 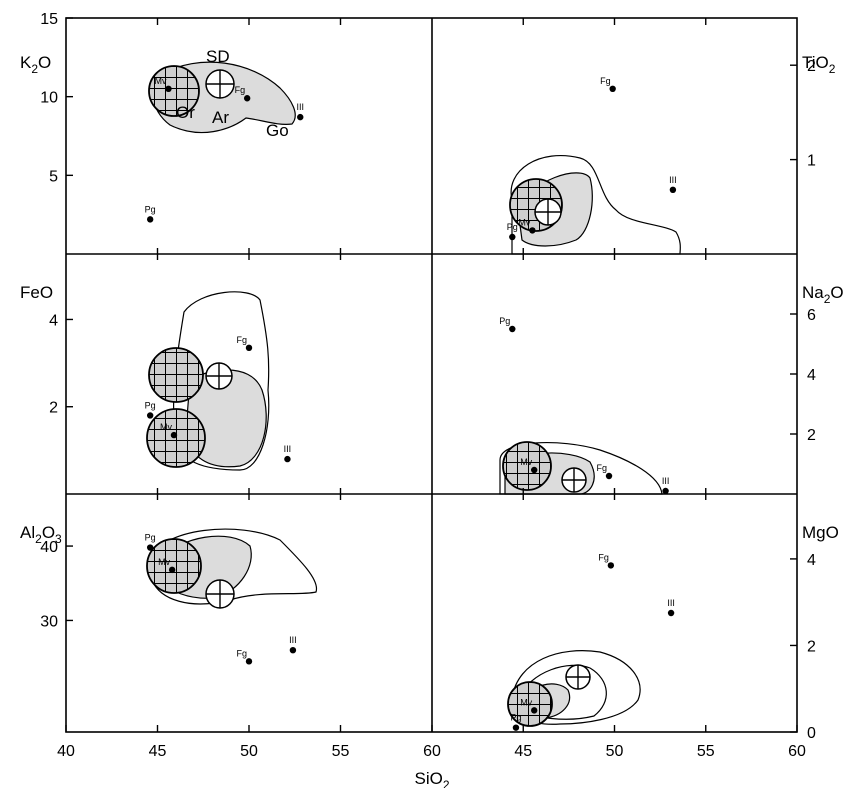 I want to click on ar-label: Ar, so click(x=220, y=117).